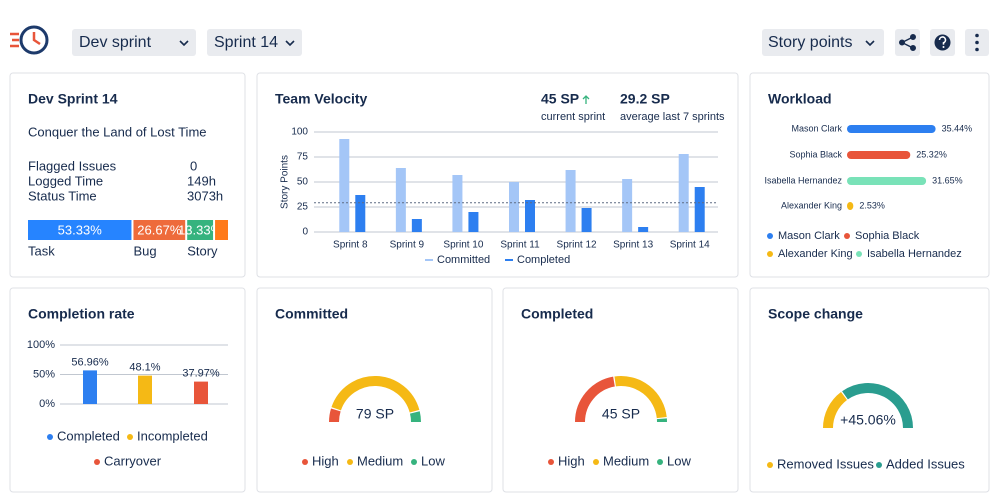  I want to click on sprint-title: Dev Sprint 14, so click(73, 99).